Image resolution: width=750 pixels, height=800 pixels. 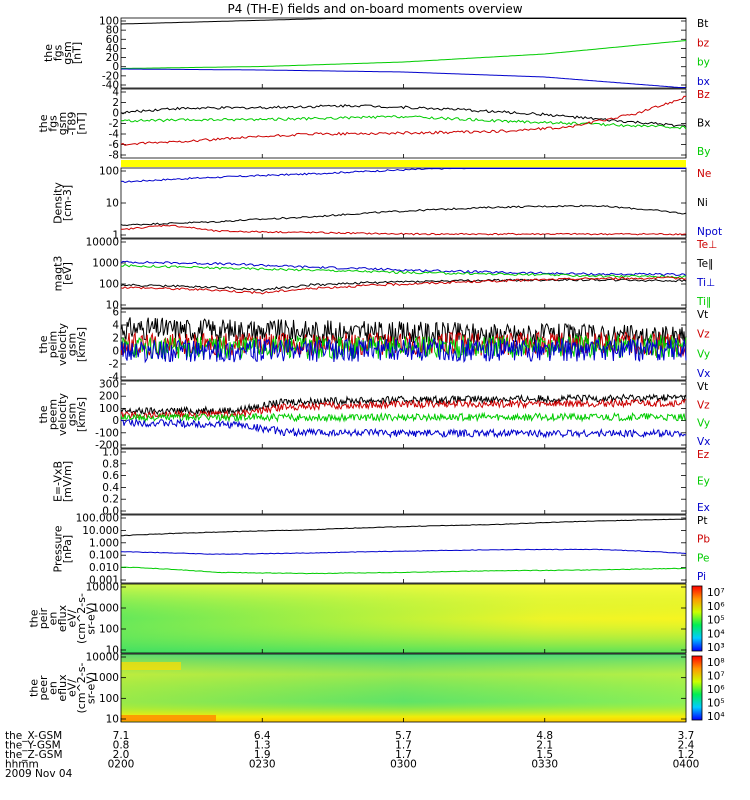 What do you see at coordinates (703, 374) in the screenshot?
I see `legend-entry: Vx` at bounding box center [703, 374].